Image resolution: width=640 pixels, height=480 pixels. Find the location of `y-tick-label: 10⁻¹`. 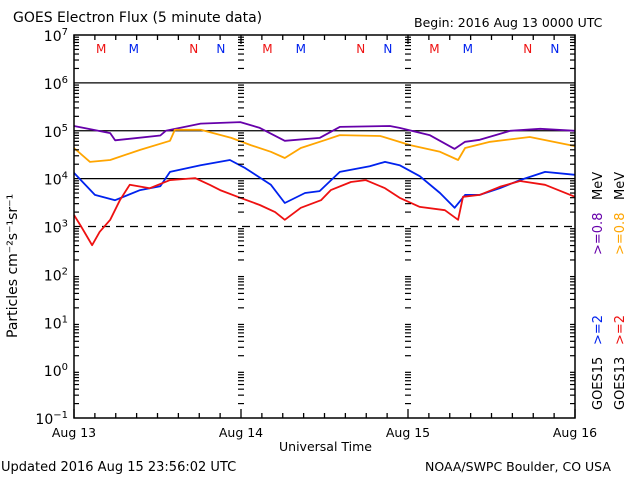

y-tick-label: 10⁻¹ is located at coordinates (51, 419).